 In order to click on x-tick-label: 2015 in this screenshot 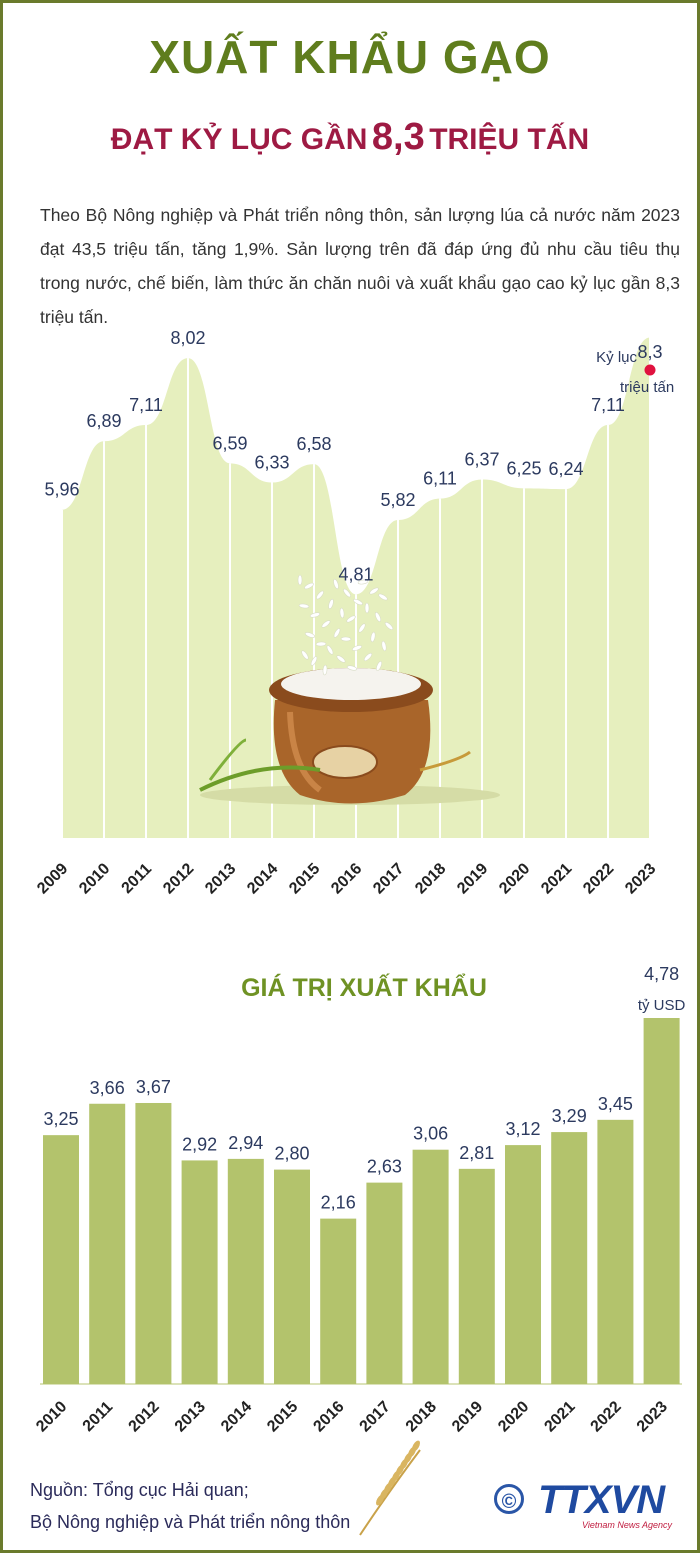, I will do `click(282, 1416)`.